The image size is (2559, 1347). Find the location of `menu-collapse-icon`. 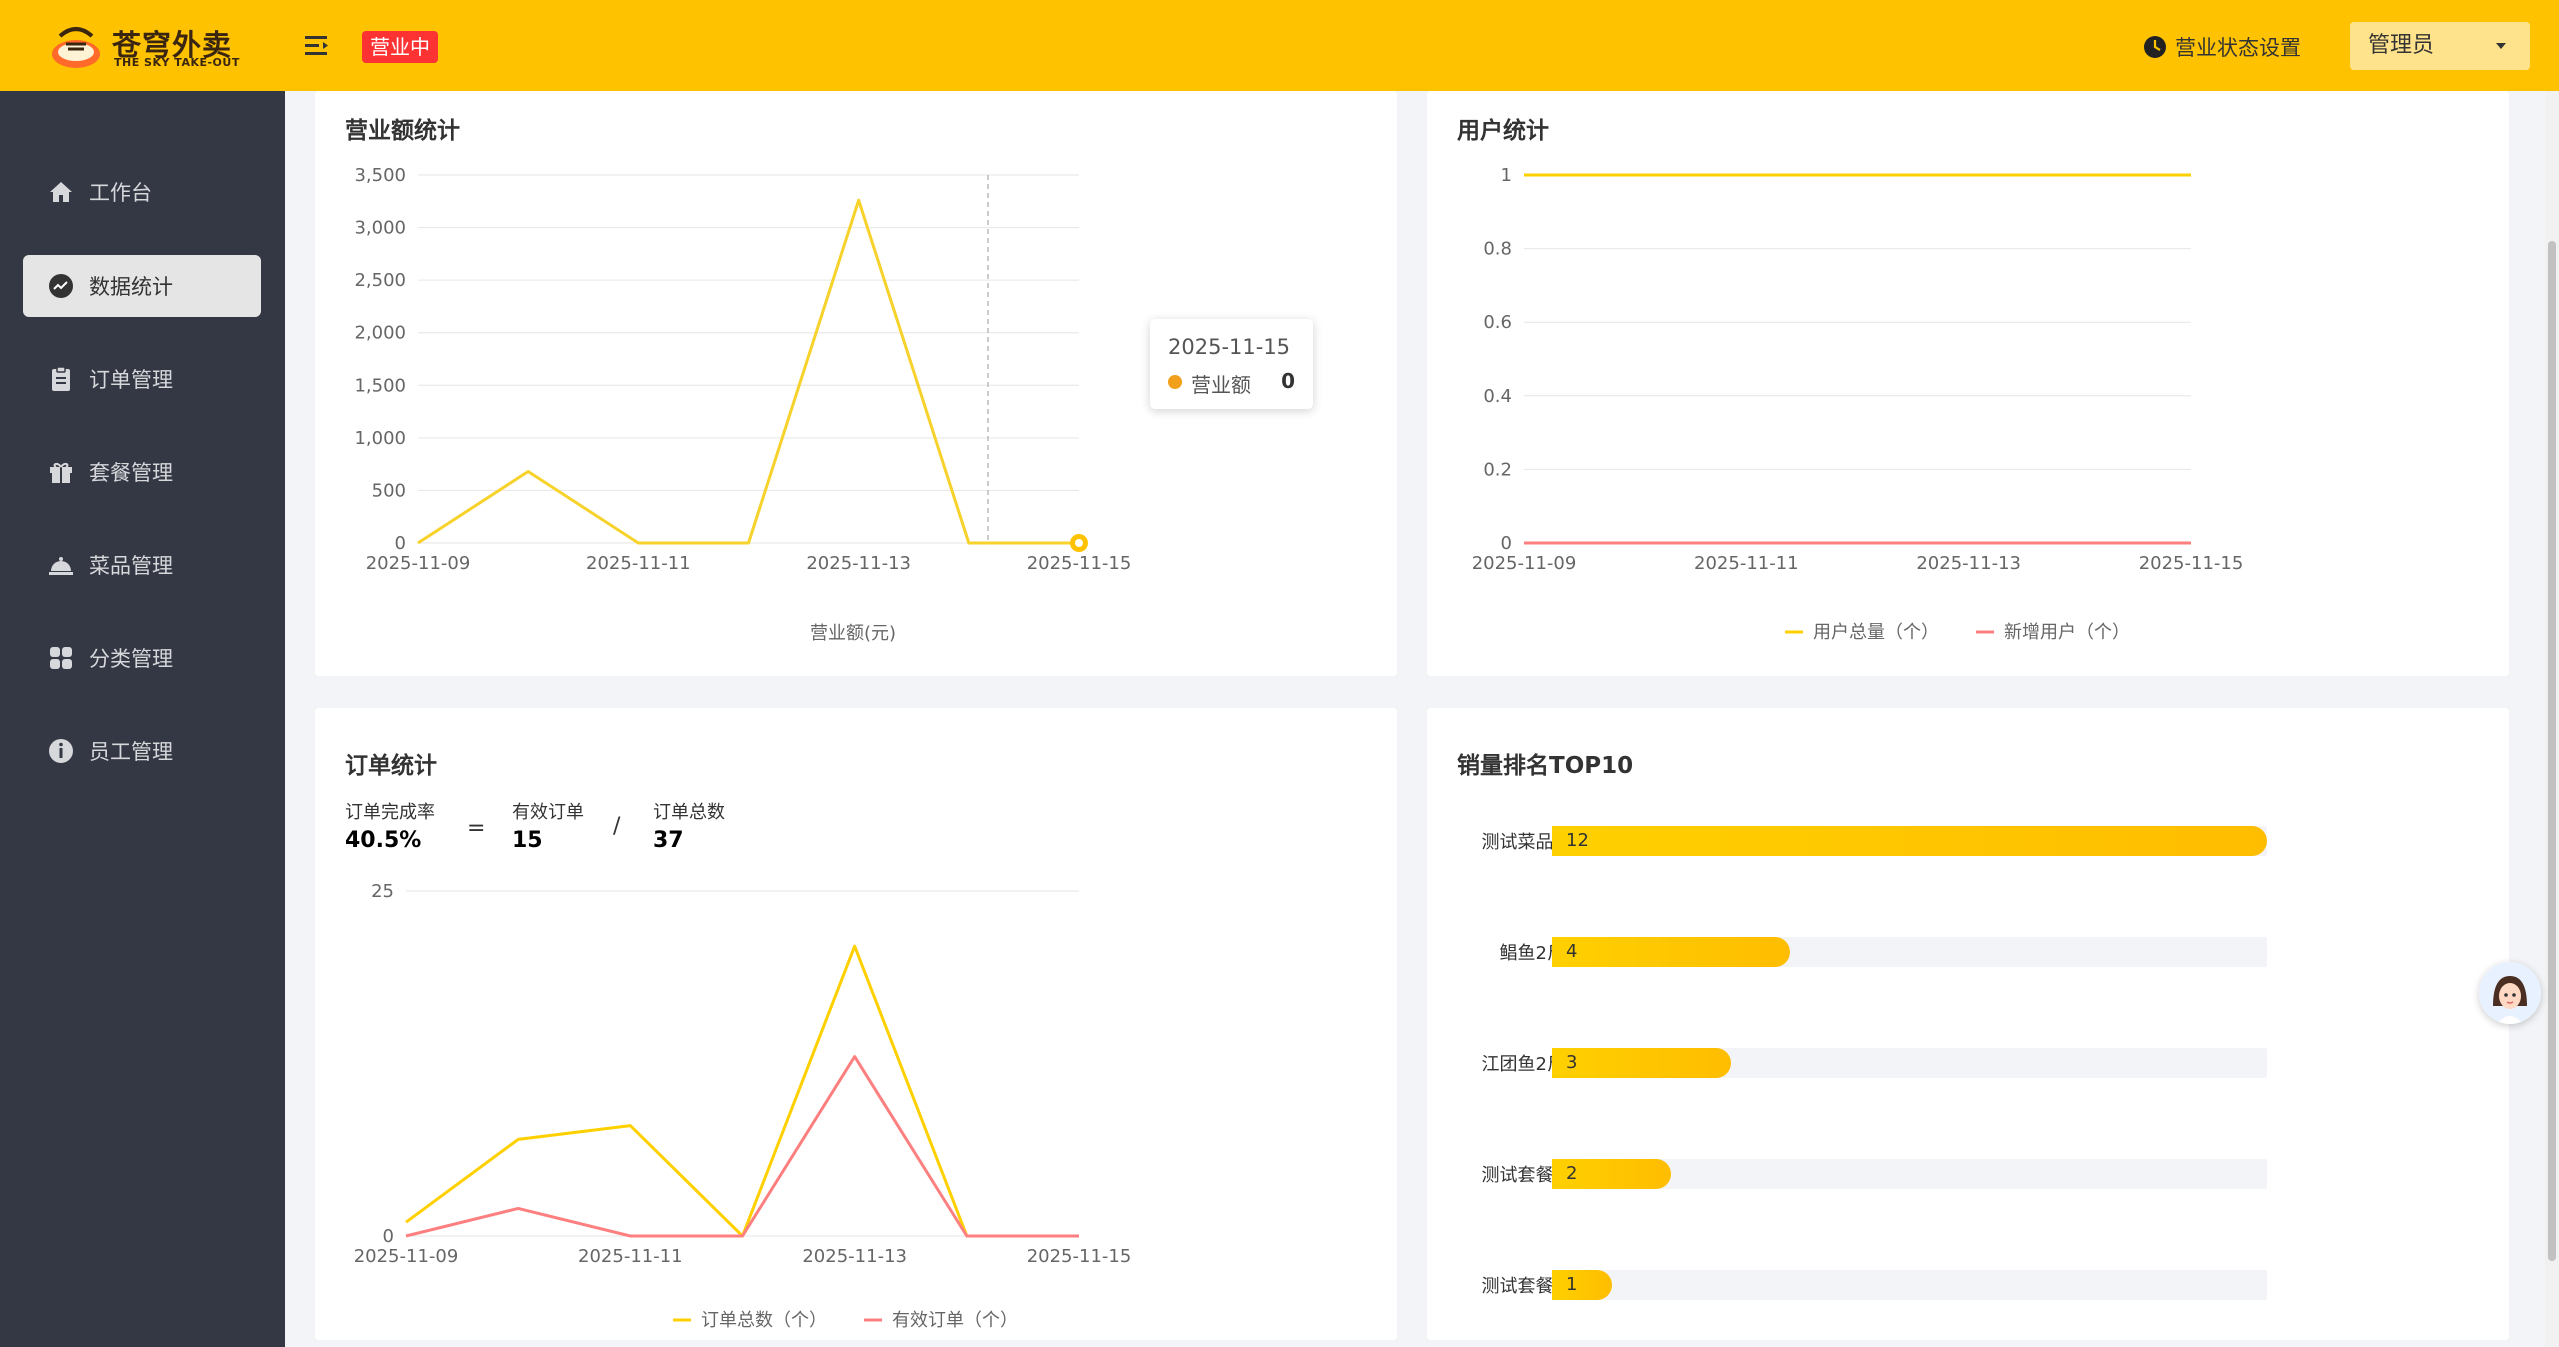

menu-collapse-icon is located at coordinates (318, 46).